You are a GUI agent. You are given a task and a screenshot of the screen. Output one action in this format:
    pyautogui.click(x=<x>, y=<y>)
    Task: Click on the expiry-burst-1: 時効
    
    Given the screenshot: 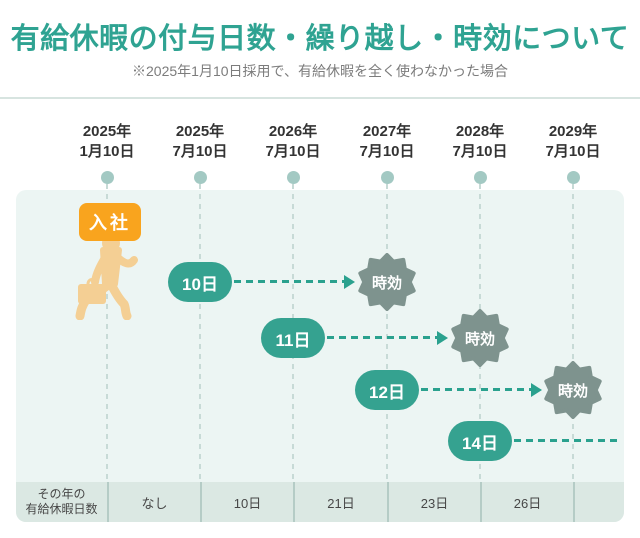 What is the action you would take?
    pyautogui.click(x=480, y=338)
    